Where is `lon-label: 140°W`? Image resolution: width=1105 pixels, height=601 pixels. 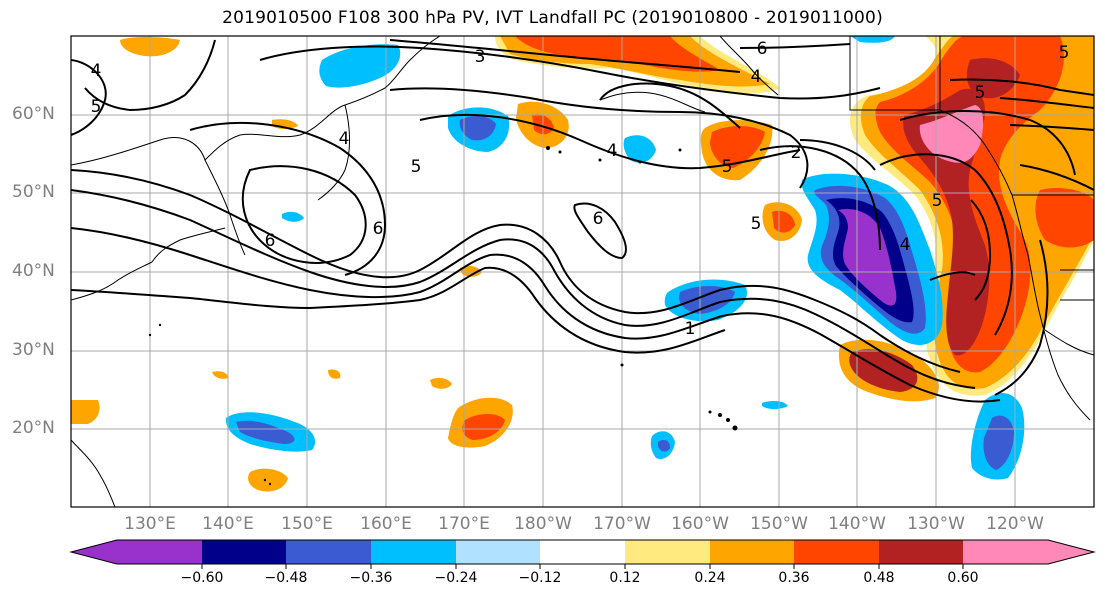
lon-label: 140°W is located at coordinates (857, 524).